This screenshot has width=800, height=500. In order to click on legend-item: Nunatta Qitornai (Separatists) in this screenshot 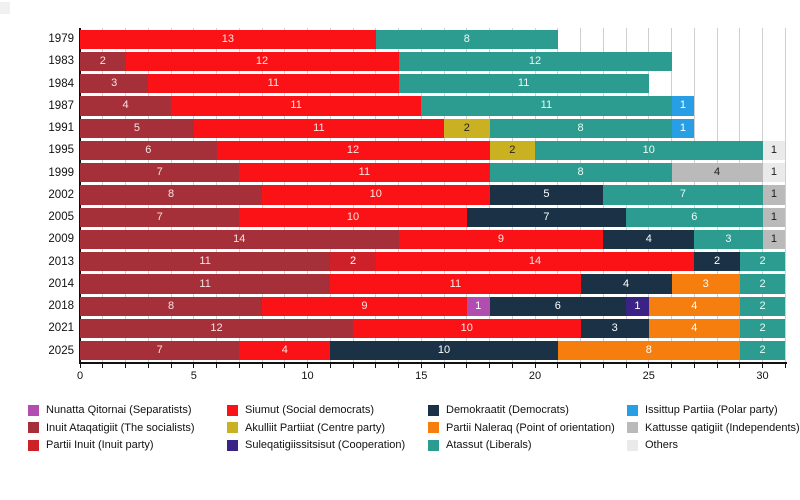, I will do `click(110, 410)`.